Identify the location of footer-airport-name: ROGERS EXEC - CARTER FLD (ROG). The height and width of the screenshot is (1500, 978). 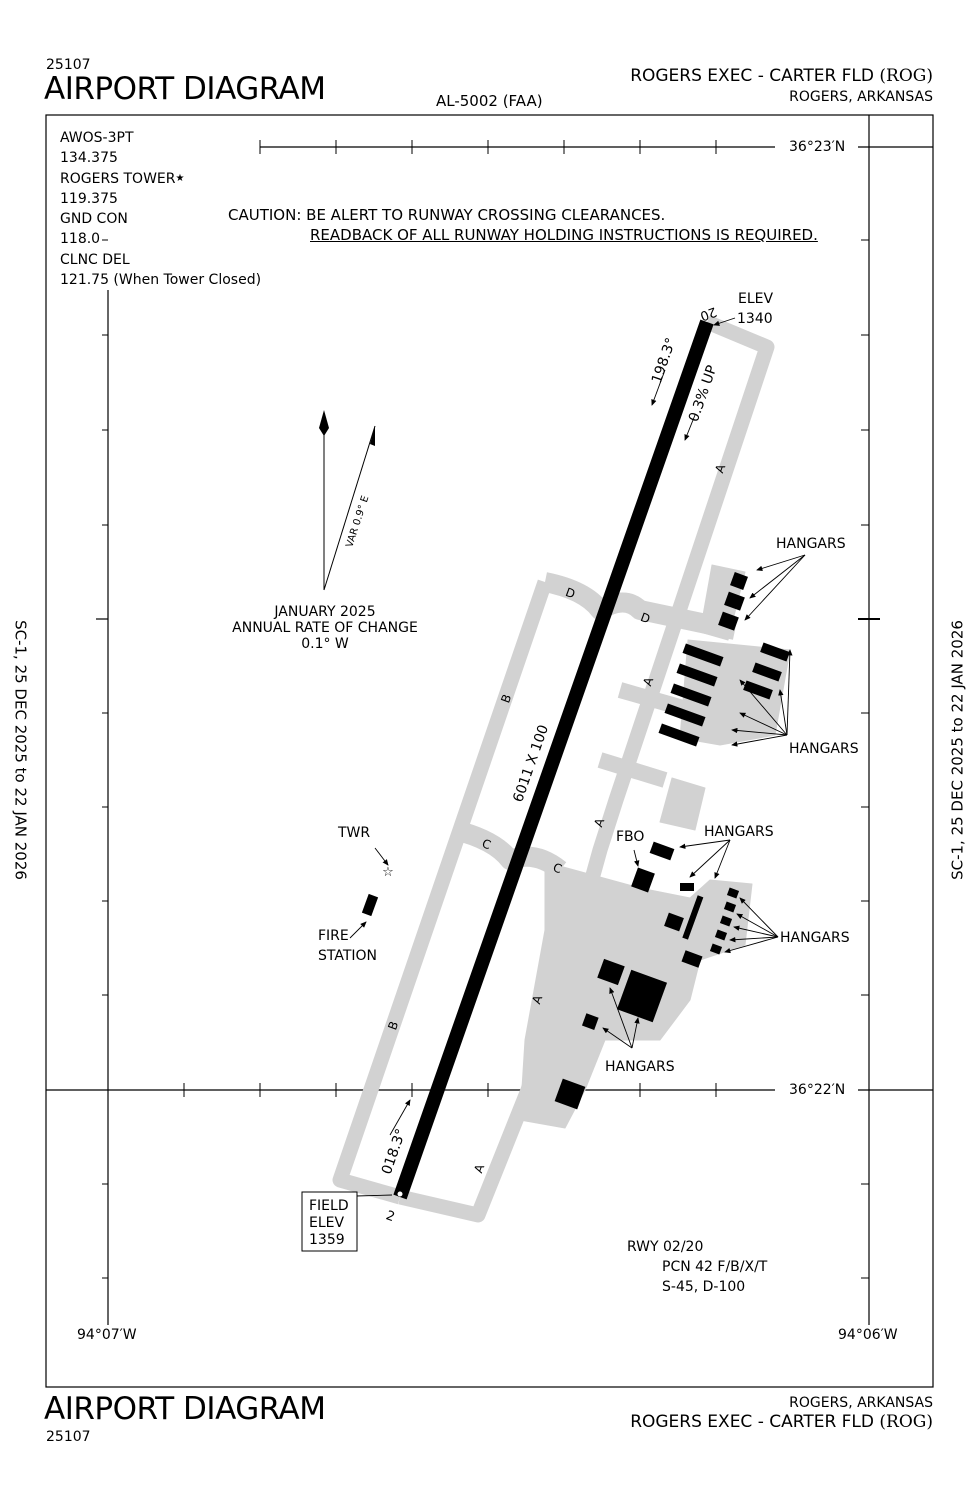
(781, 1422).